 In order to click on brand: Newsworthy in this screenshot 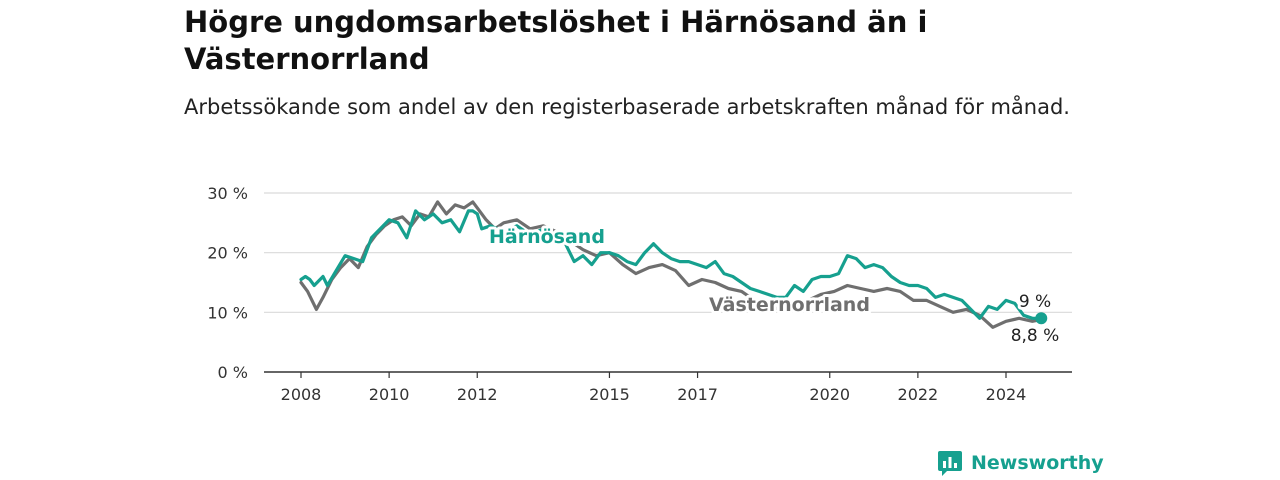, I will do `click(1020, 463)`.